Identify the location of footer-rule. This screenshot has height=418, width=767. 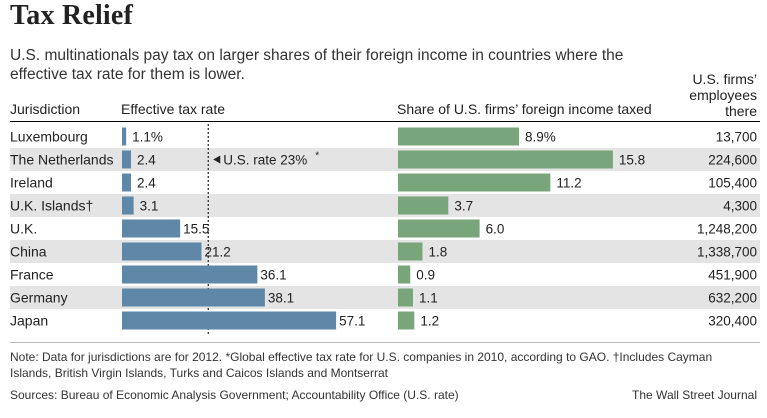
(385, 342).